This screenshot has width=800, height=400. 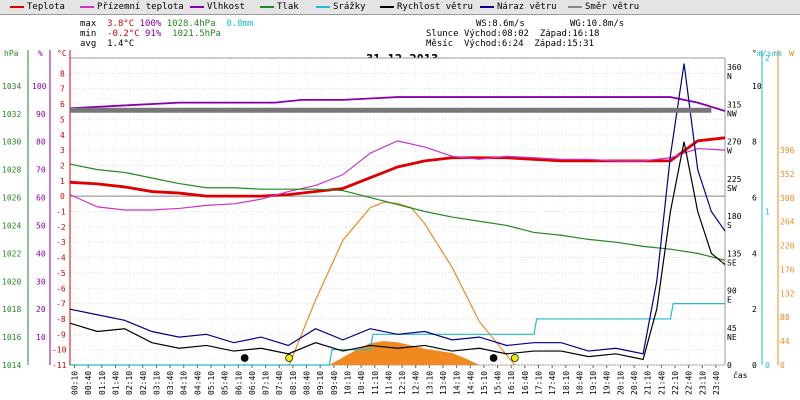 I want to click on x-tick-label: 17:40, so click(x=552, y=383).